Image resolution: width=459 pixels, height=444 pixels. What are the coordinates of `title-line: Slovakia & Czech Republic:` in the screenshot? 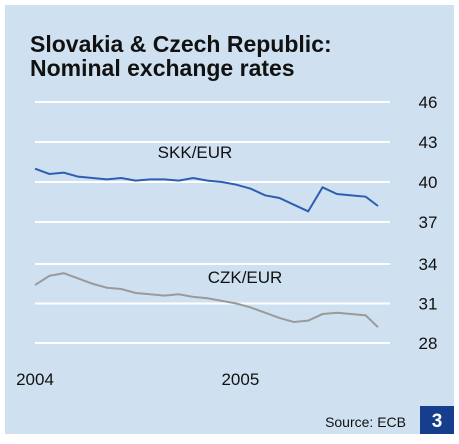 It's located at (181, 44).